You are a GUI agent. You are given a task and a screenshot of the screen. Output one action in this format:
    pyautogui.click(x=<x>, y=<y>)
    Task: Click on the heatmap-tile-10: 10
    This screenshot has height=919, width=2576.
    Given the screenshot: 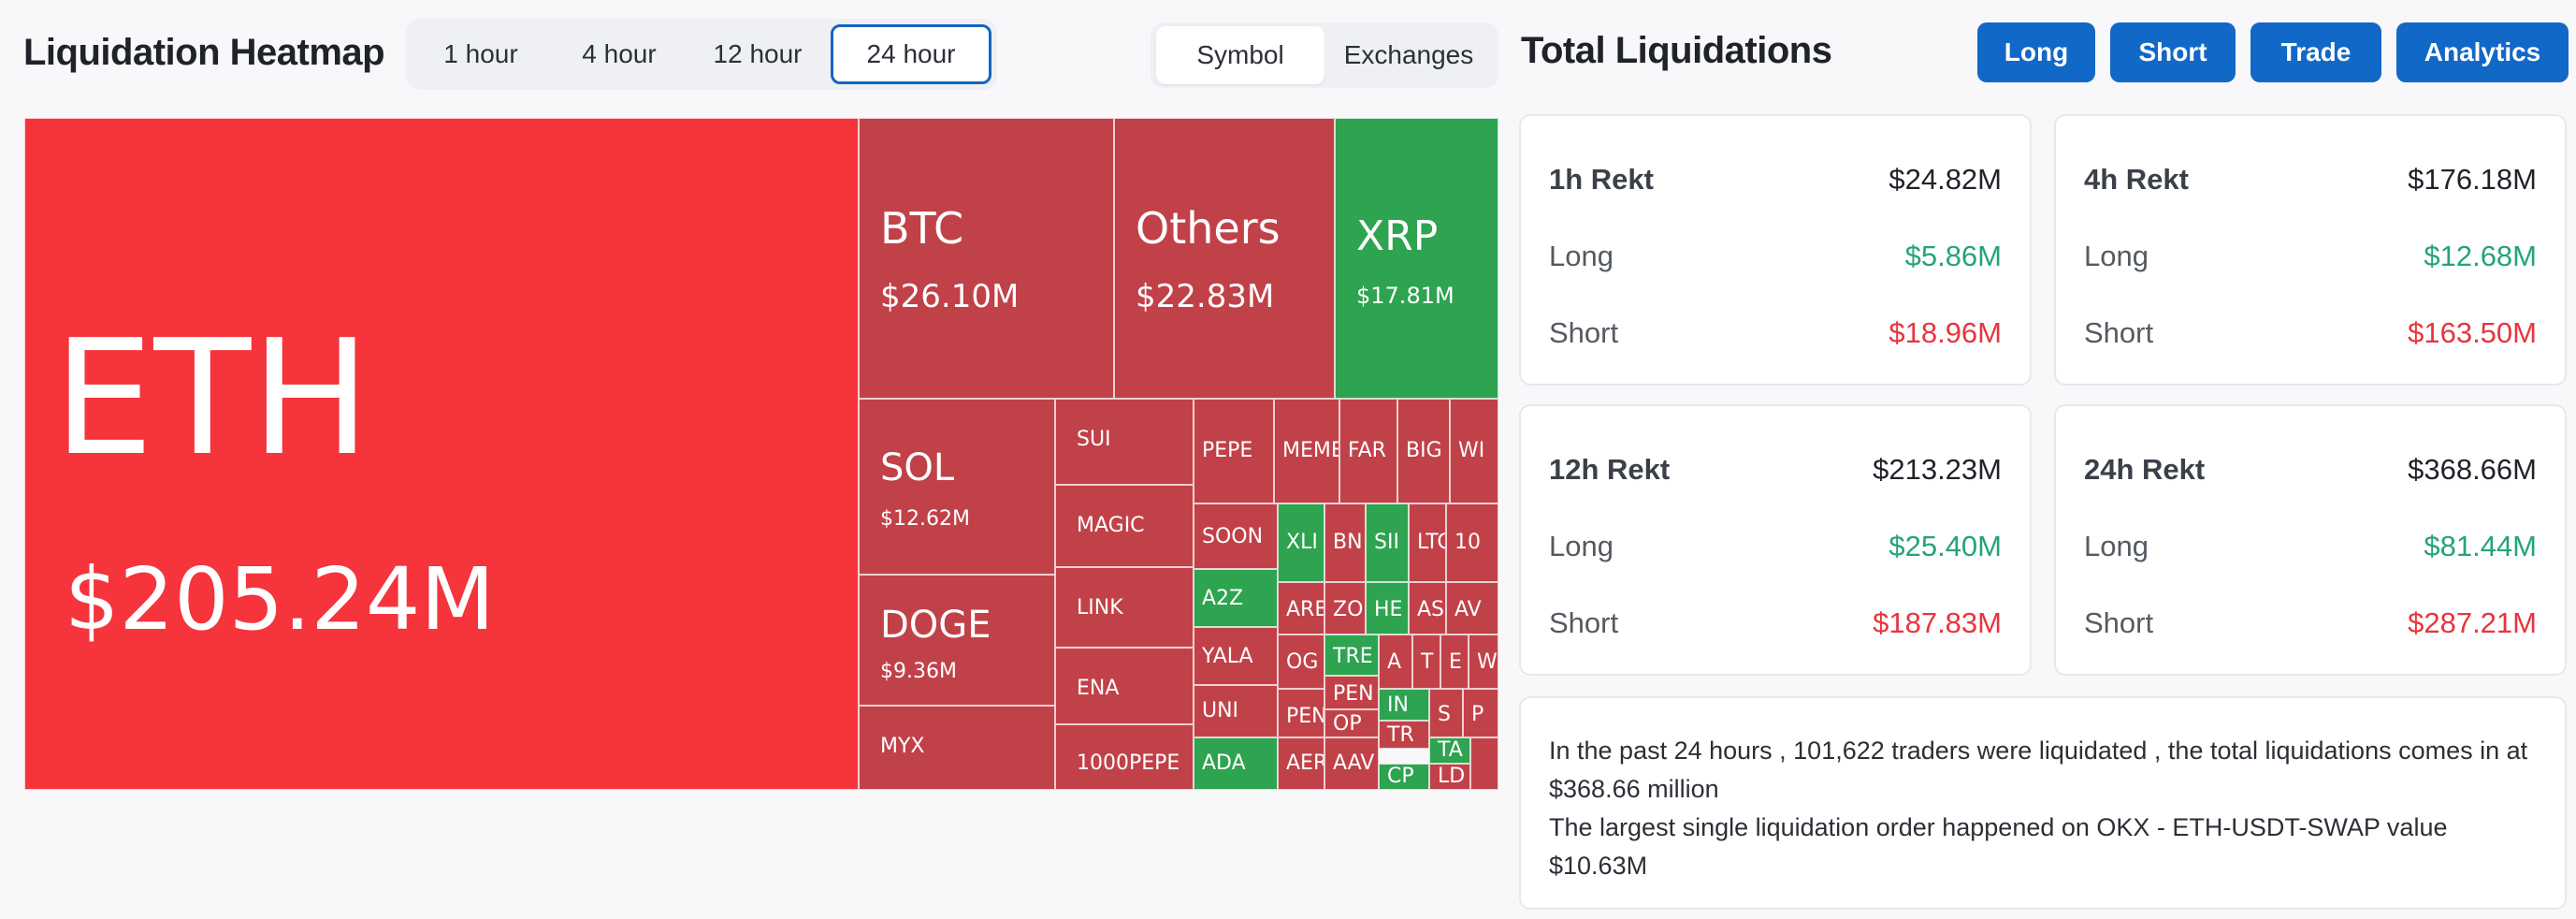 What is the action you would take?
    pyautogui.click(x=1472, y=542)
    